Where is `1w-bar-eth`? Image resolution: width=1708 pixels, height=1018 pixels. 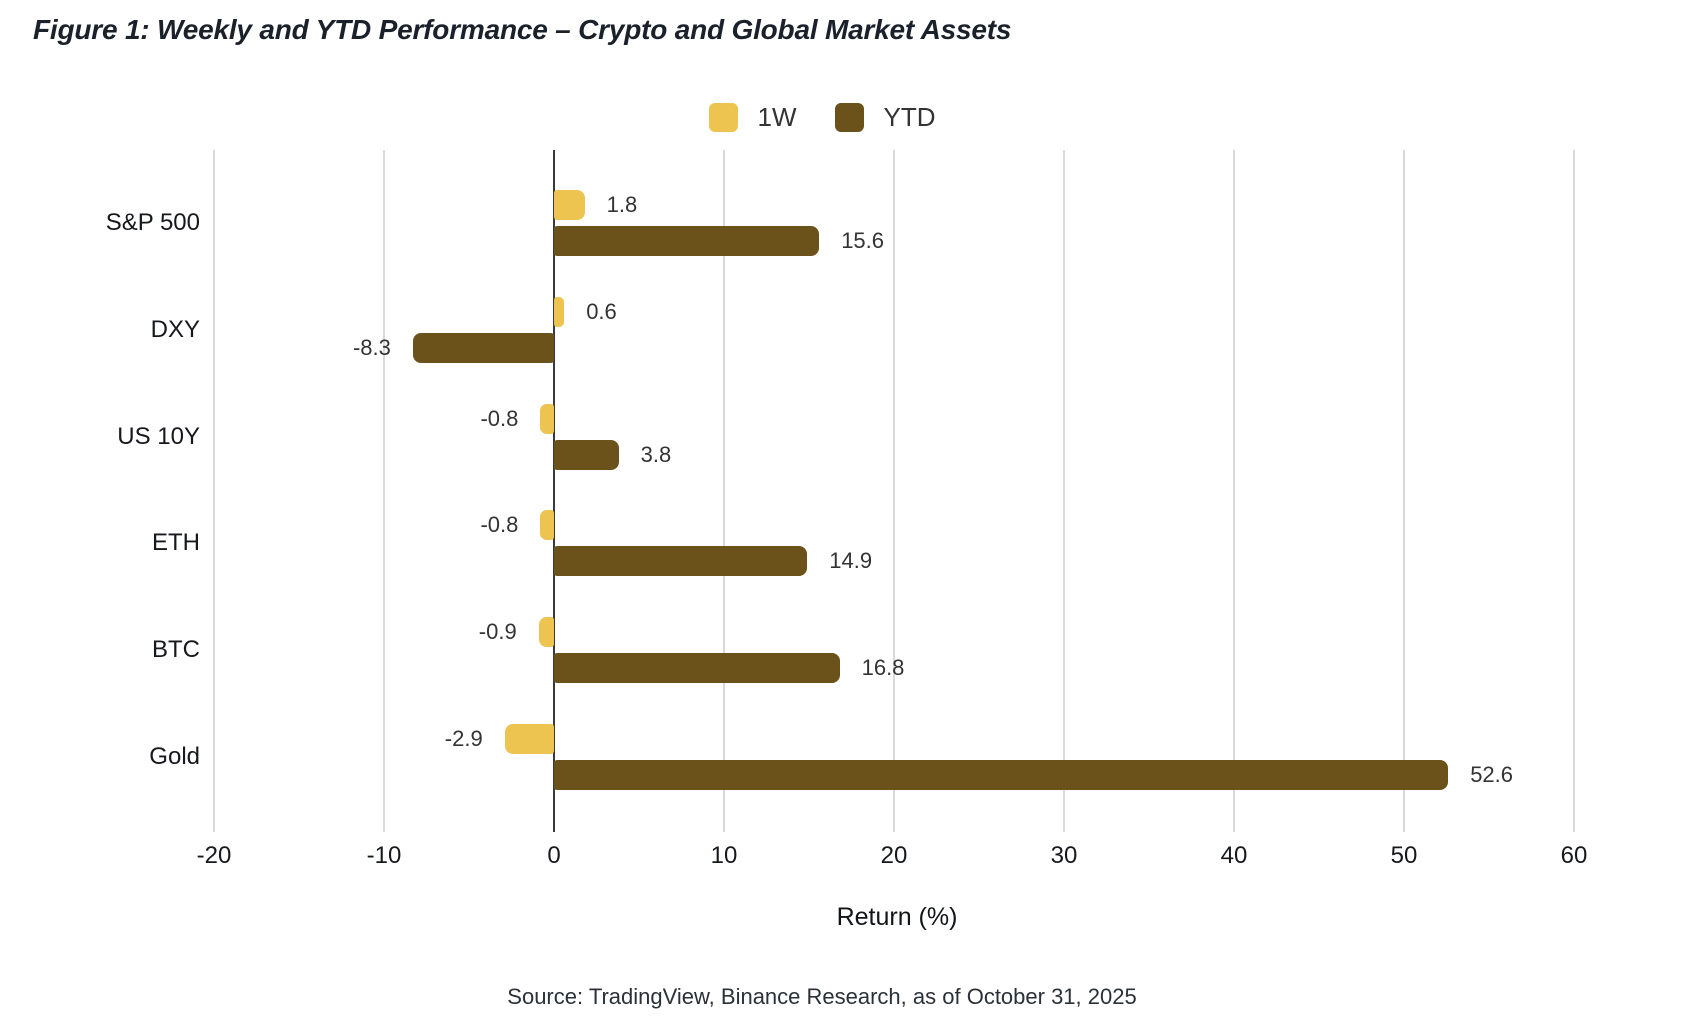
1w-bar-eth is located at coordinates (547, 525).